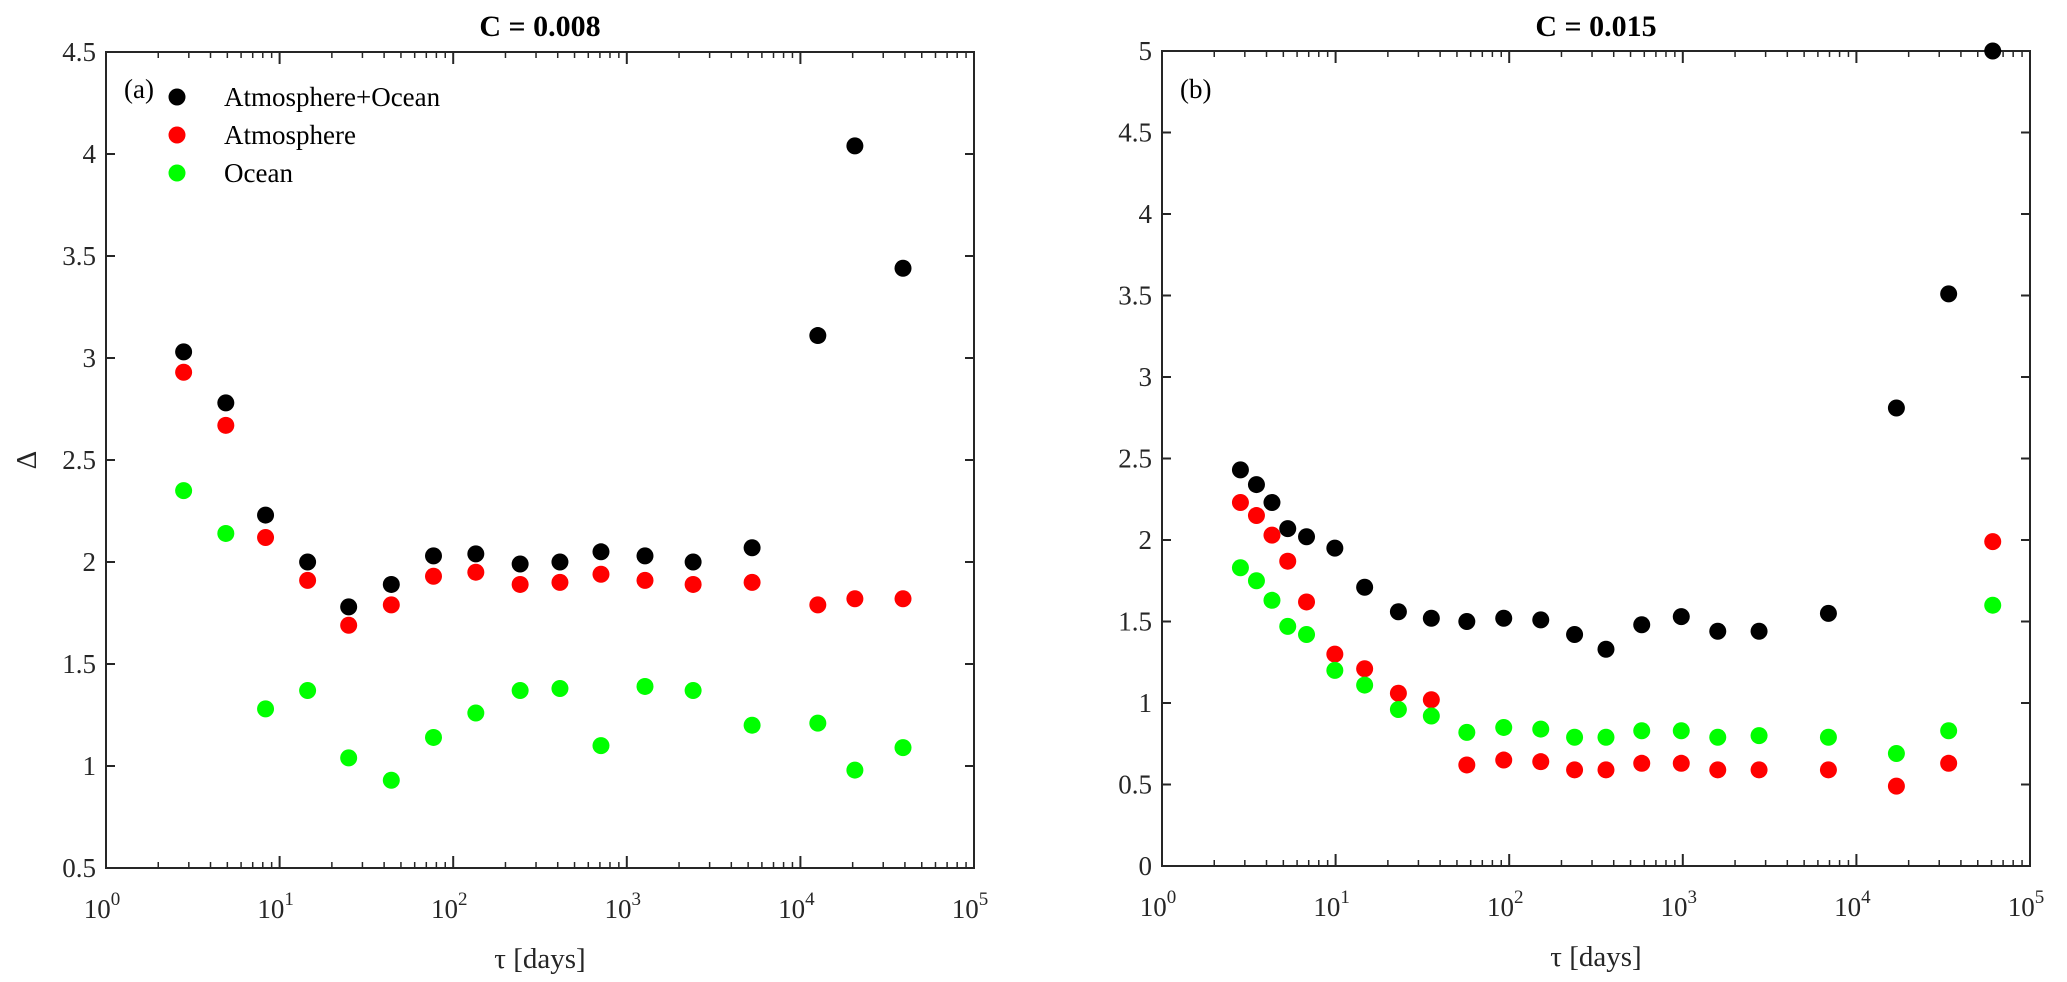  What do you see at coordinates (1195, 89) in the screenshot?
I see `panel-label: (b)` at bounding box center [1195, 89].